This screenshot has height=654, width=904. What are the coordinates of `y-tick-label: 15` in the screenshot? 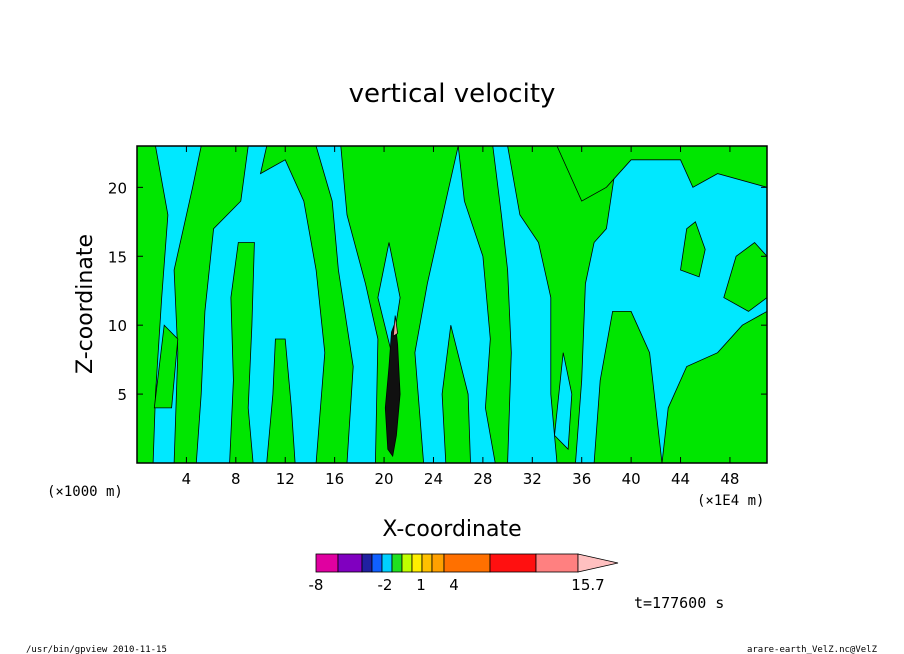 It's located at (117, 257).